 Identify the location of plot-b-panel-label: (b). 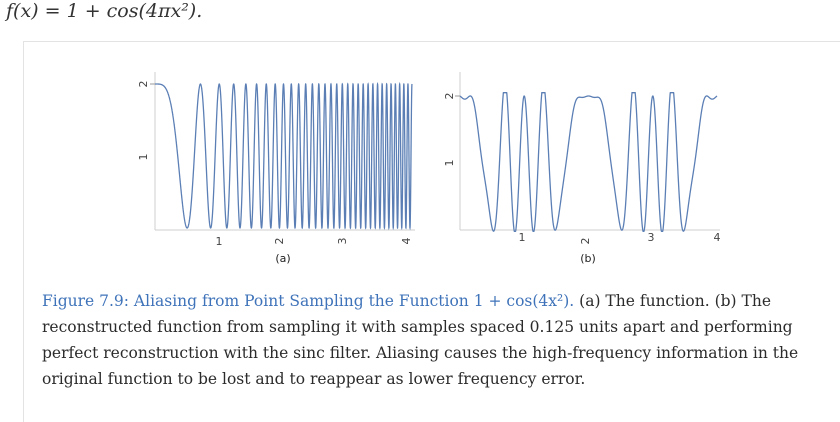
(588, 258).